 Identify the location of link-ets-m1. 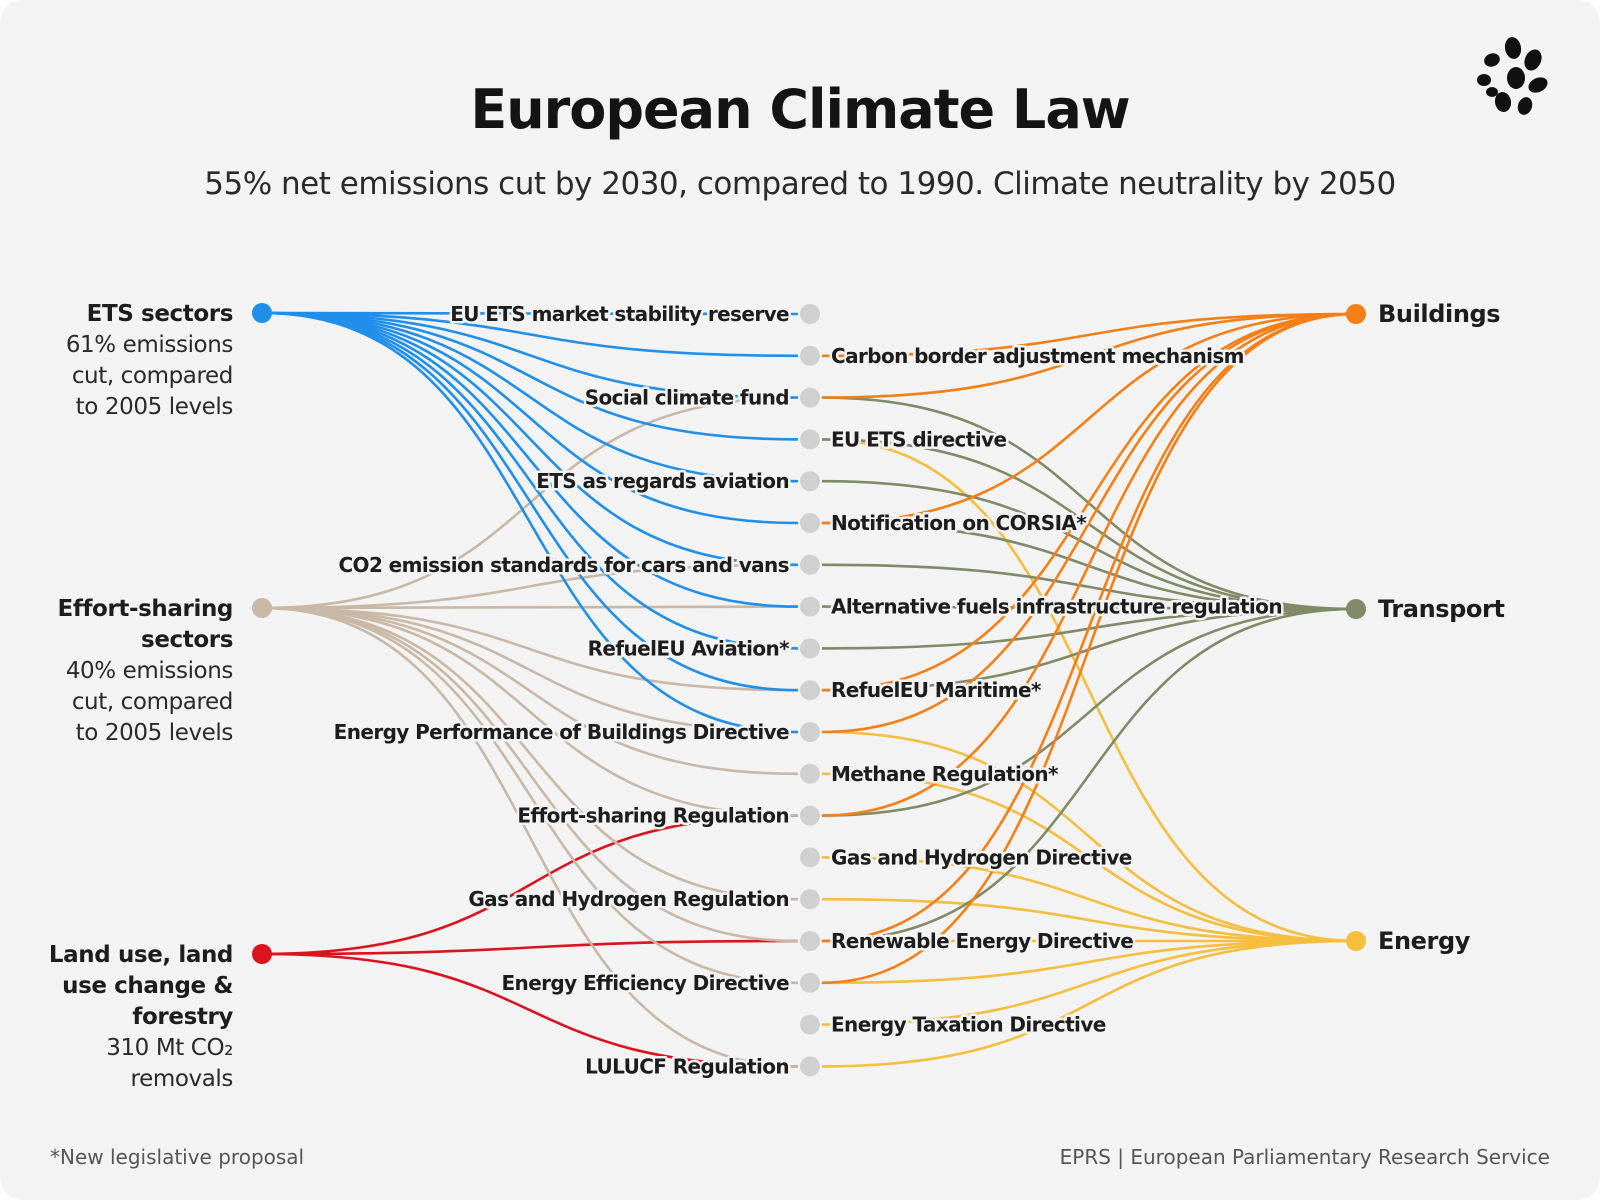
(530, 313).